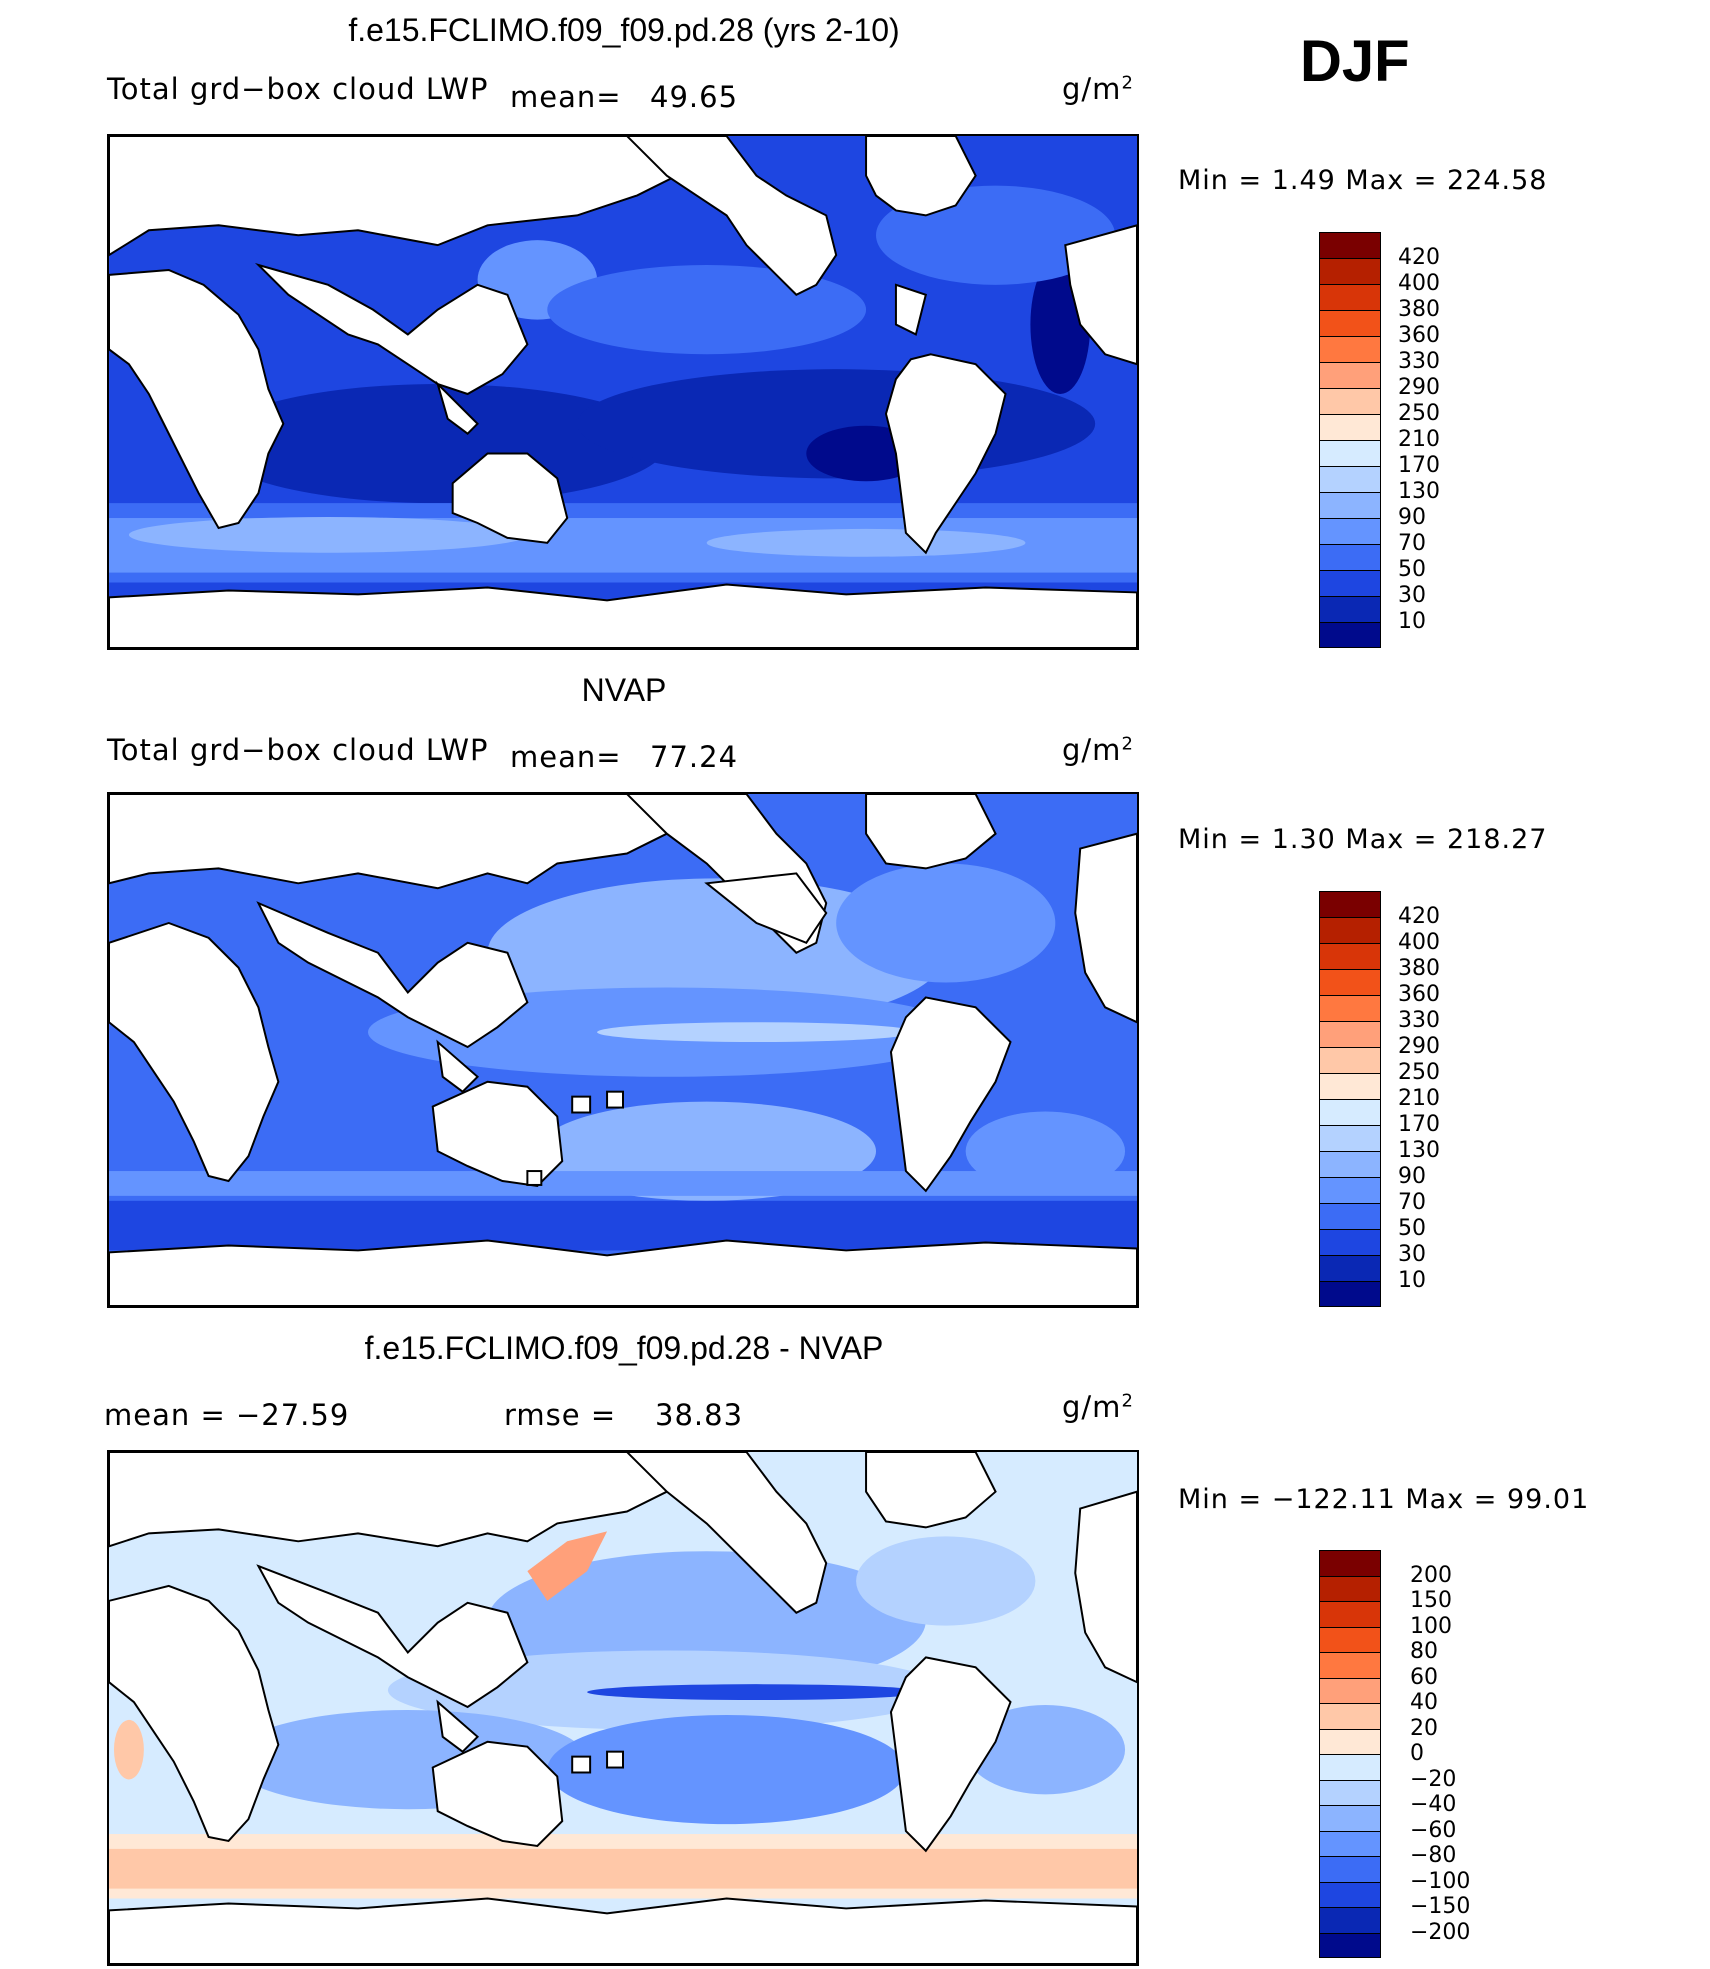 This screenshot has height=1969, width=1710. Describe the element at coordinates (1431, 1626) in the screenshot. I see `colorbar-tick-label: 100` at that location.